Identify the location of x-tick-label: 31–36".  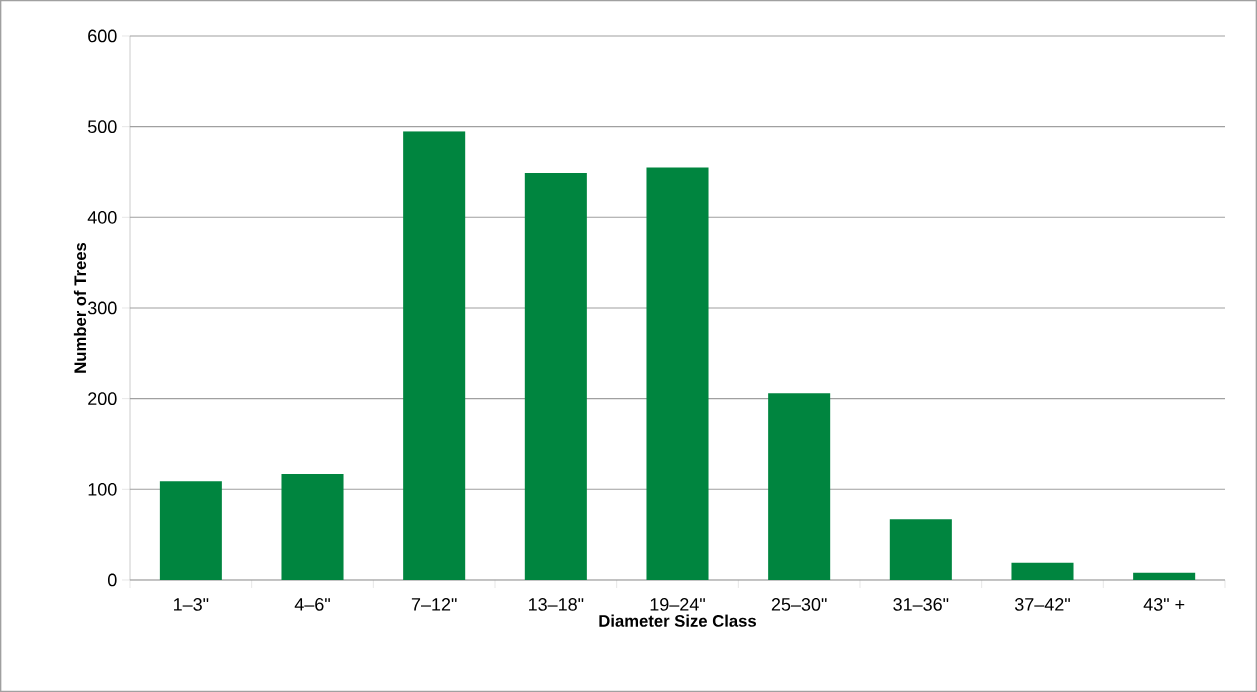
(921, 604).